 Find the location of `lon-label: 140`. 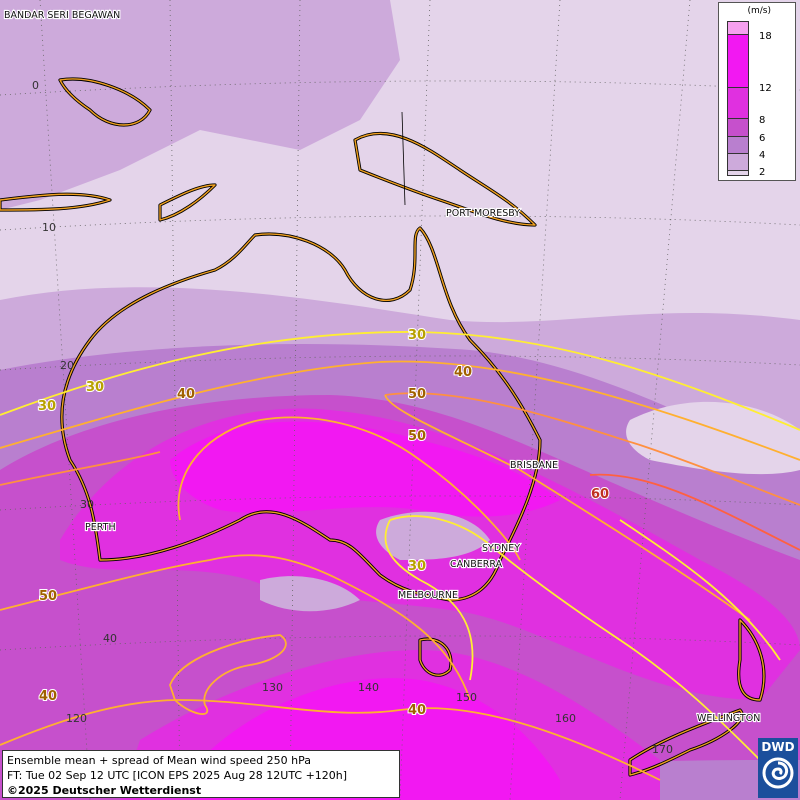

lon-label: 140 is located at coordinates (368, 687).